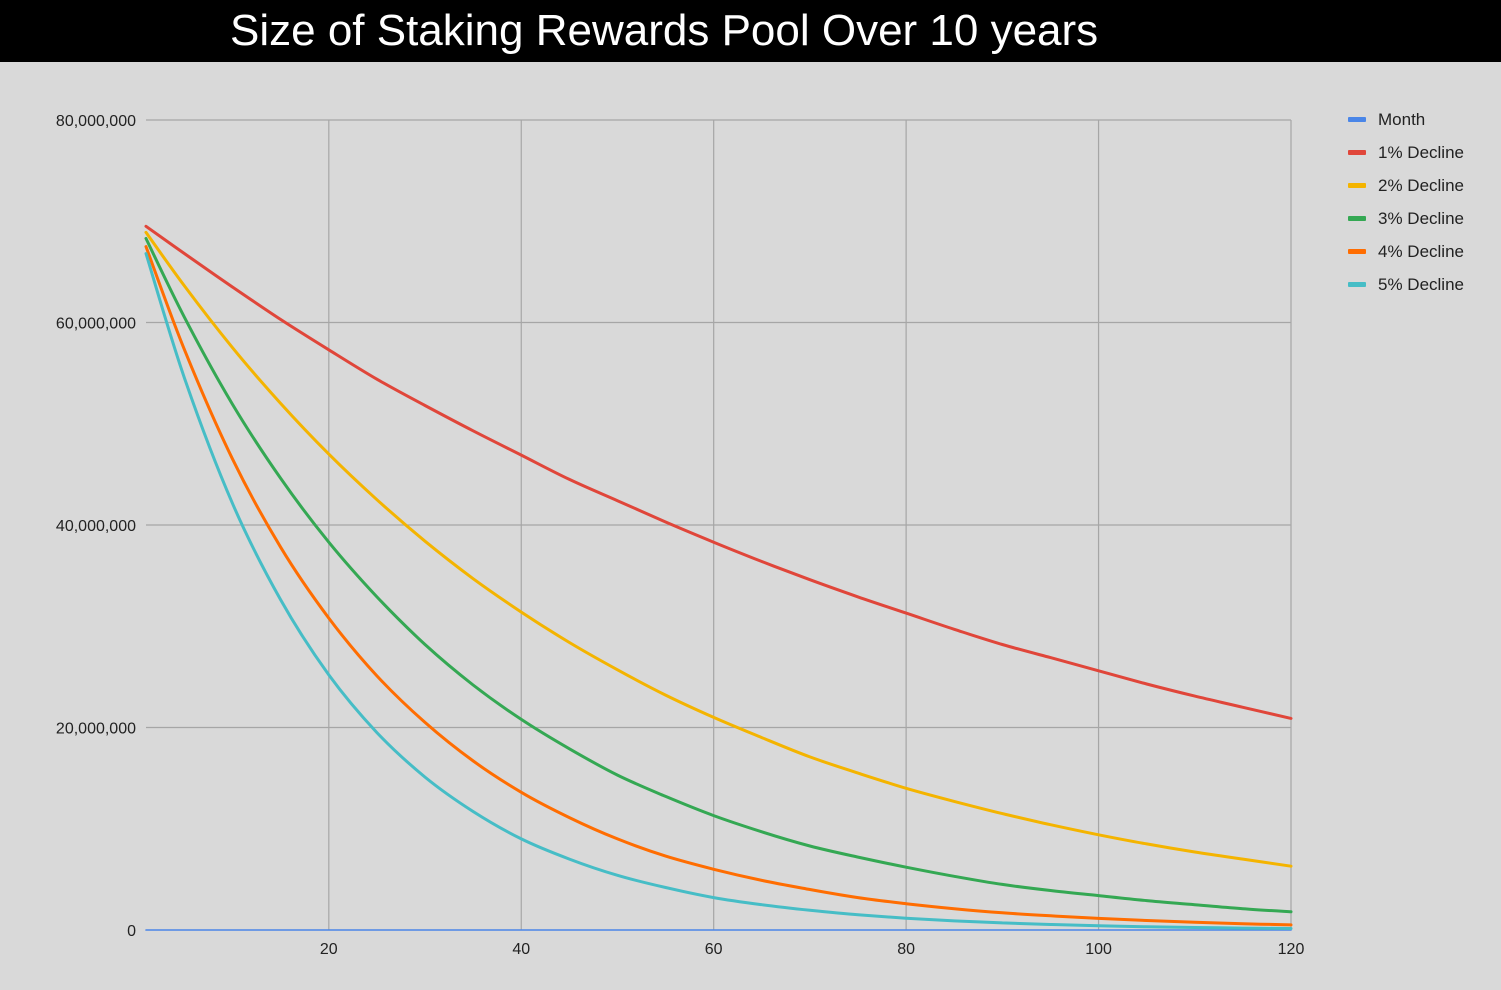 This screenshot has height=990, width=1501. Describe the element at coordinates (1421, 251) in the screenshot. I see `legend-label: 4% Decline` at that location.